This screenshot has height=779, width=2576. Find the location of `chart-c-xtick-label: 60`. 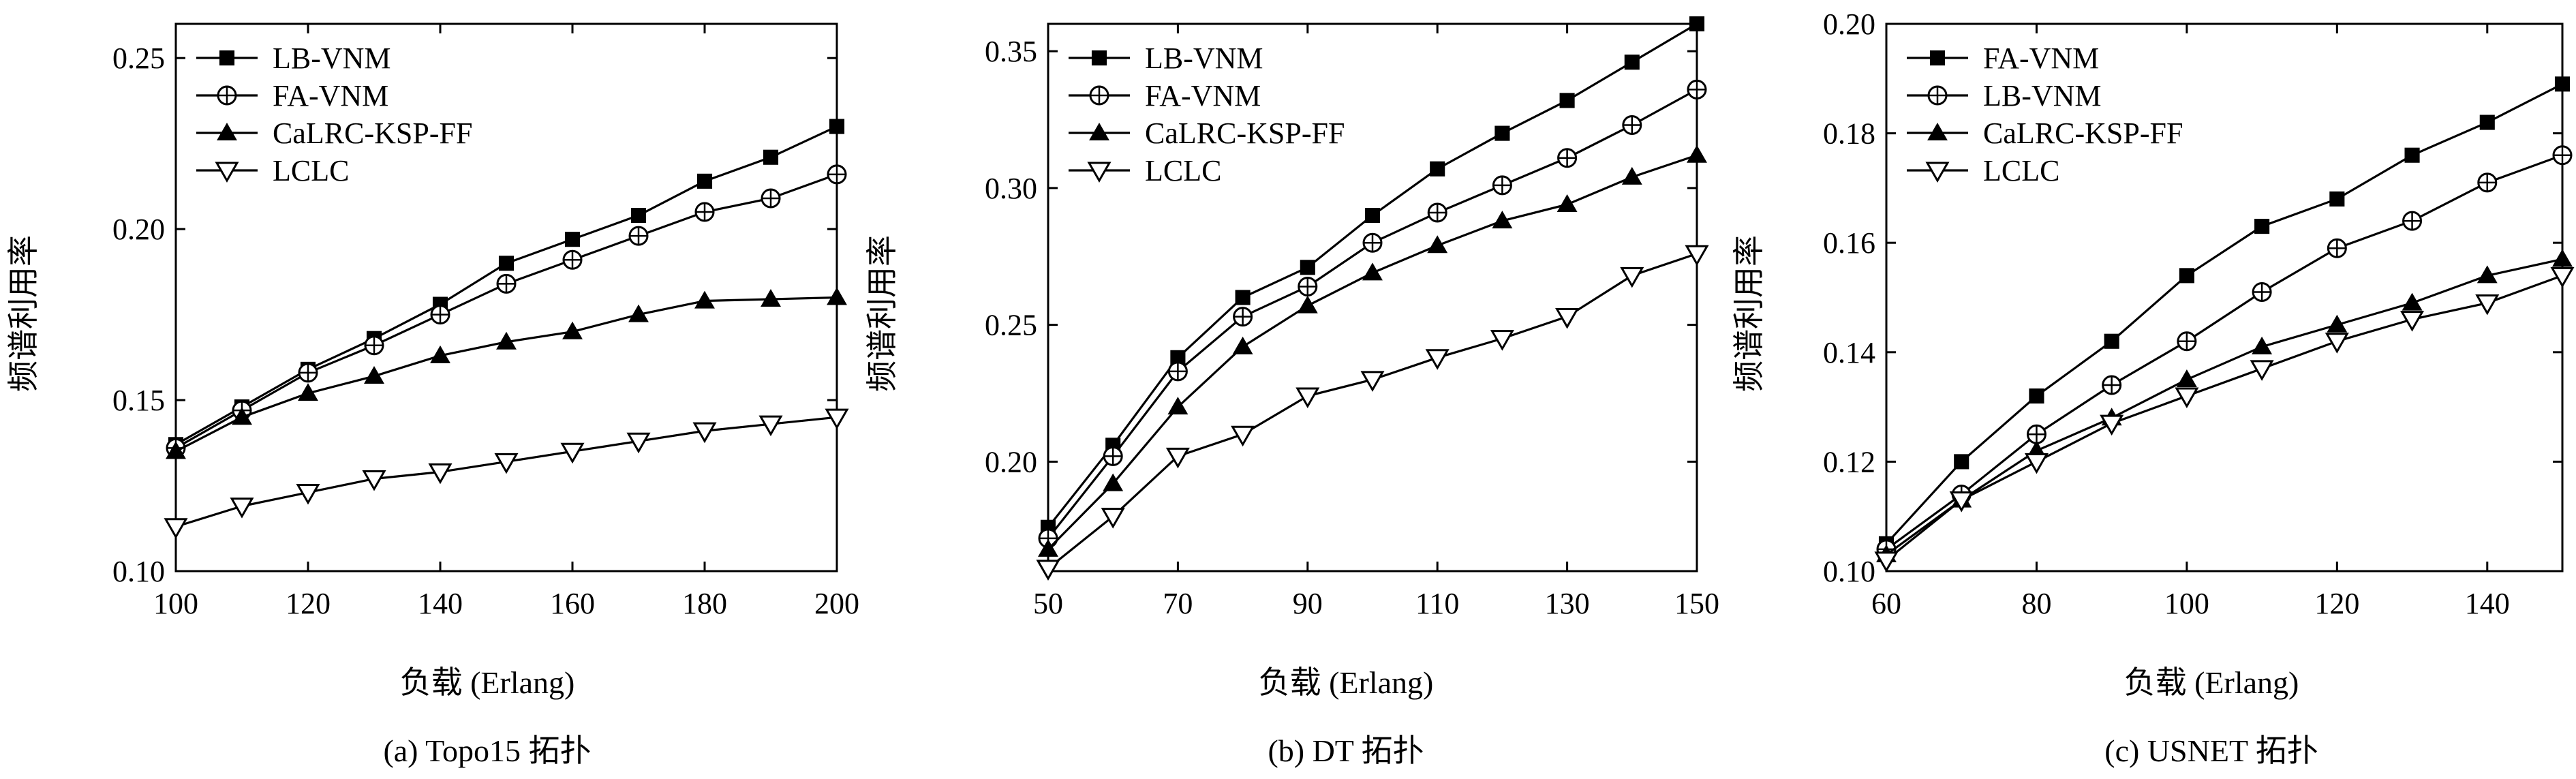

chart-c-xtick-label: 60 is located at coordinates (1886, 603).